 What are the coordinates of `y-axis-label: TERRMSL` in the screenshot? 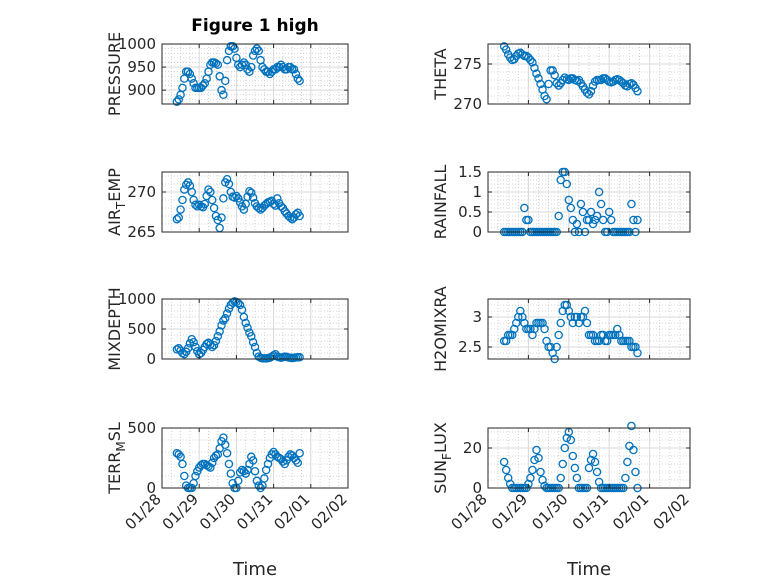 It's located at (116, 458).